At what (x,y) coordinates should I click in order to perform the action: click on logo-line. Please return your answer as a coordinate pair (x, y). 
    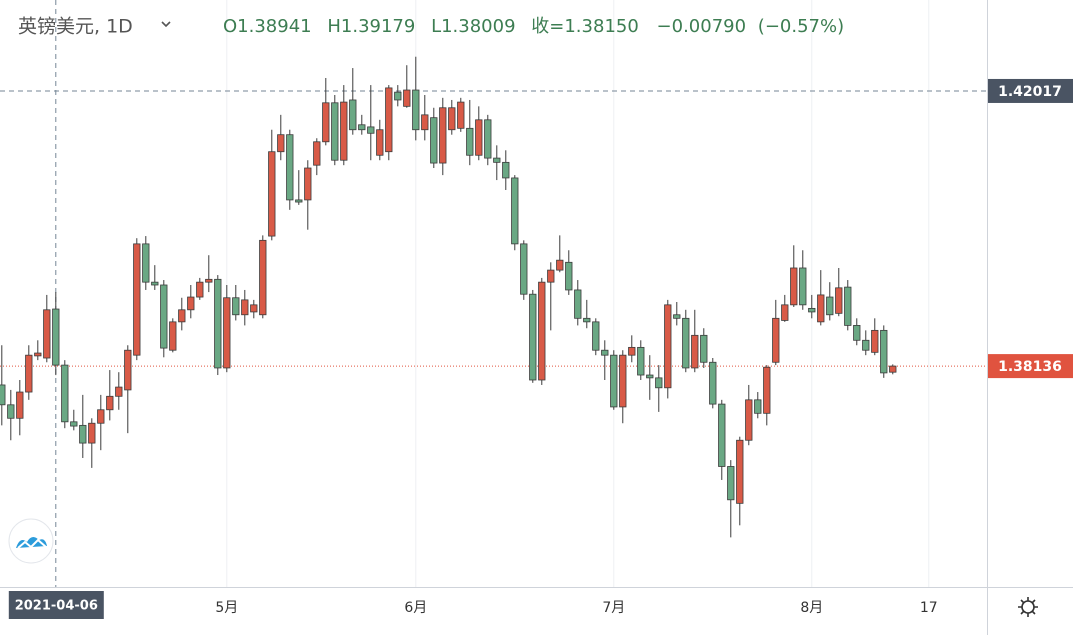
    Looking at the image, I should click on (32, 543).